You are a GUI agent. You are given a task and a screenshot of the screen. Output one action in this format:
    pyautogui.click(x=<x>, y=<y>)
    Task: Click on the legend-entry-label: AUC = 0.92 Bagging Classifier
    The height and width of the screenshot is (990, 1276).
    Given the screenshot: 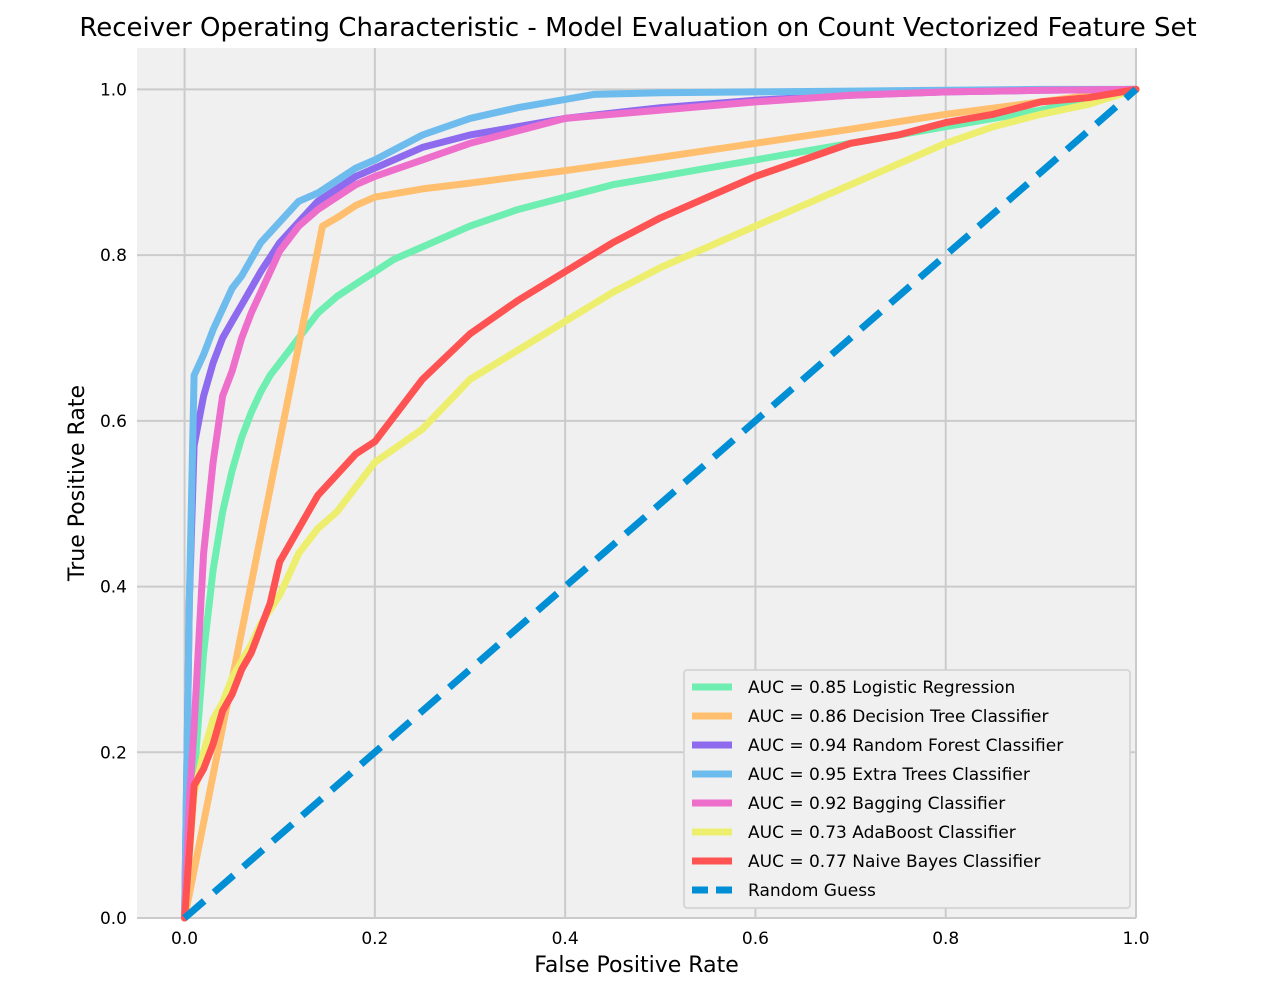 What is the action you would take?
    pyautogui.click(x=876, y=804)
    